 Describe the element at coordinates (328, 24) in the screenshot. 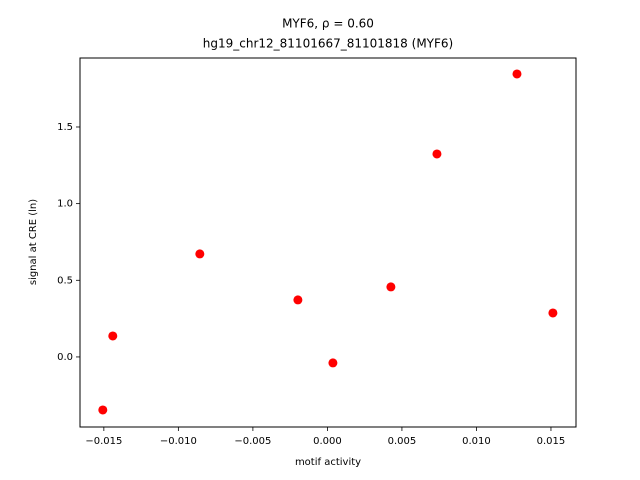

I see `chart-title: MYF6, ρ = 0.60` at that location.